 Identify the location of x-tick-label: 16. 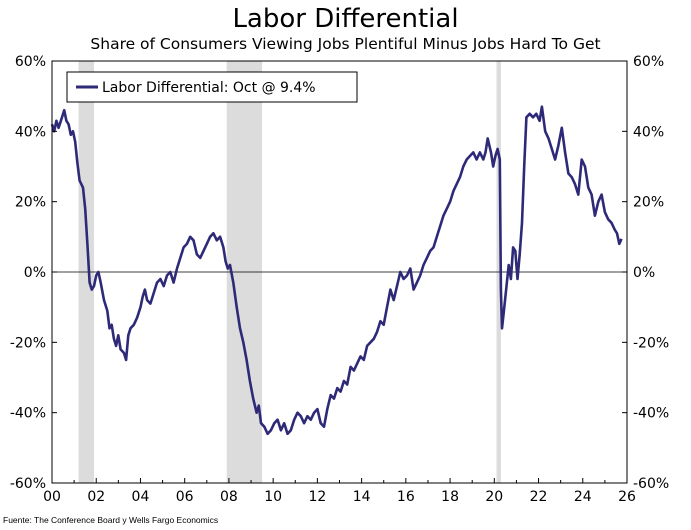
(406, 497).